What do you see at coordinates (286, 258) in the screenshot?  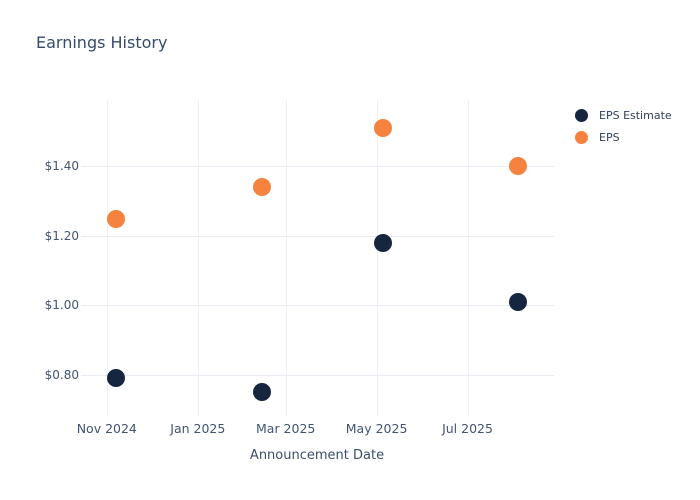 I see `vertical-gridline-mar-2025` at bounding box center [286, 258].